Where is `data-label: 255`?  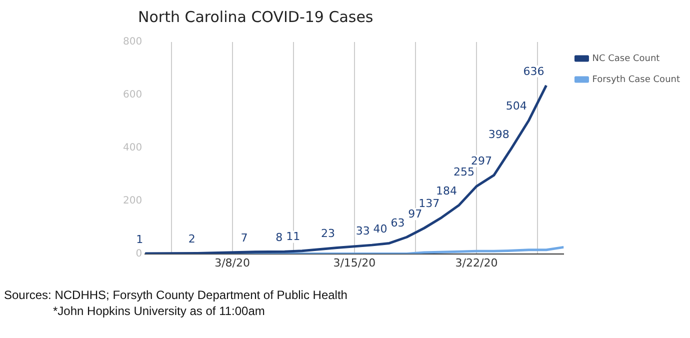
data-label: 255 is located at coordinates (464, 172).